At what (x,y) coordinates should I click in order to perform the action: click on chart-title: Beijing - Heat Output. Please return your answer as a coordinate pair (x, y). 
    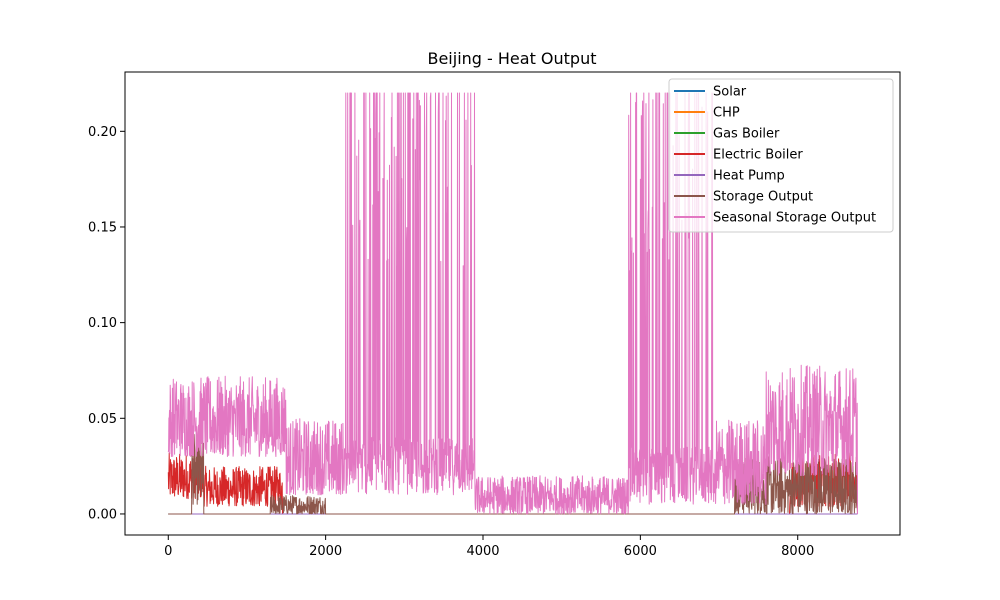
    Looking at the image, I should click on (511, 58).